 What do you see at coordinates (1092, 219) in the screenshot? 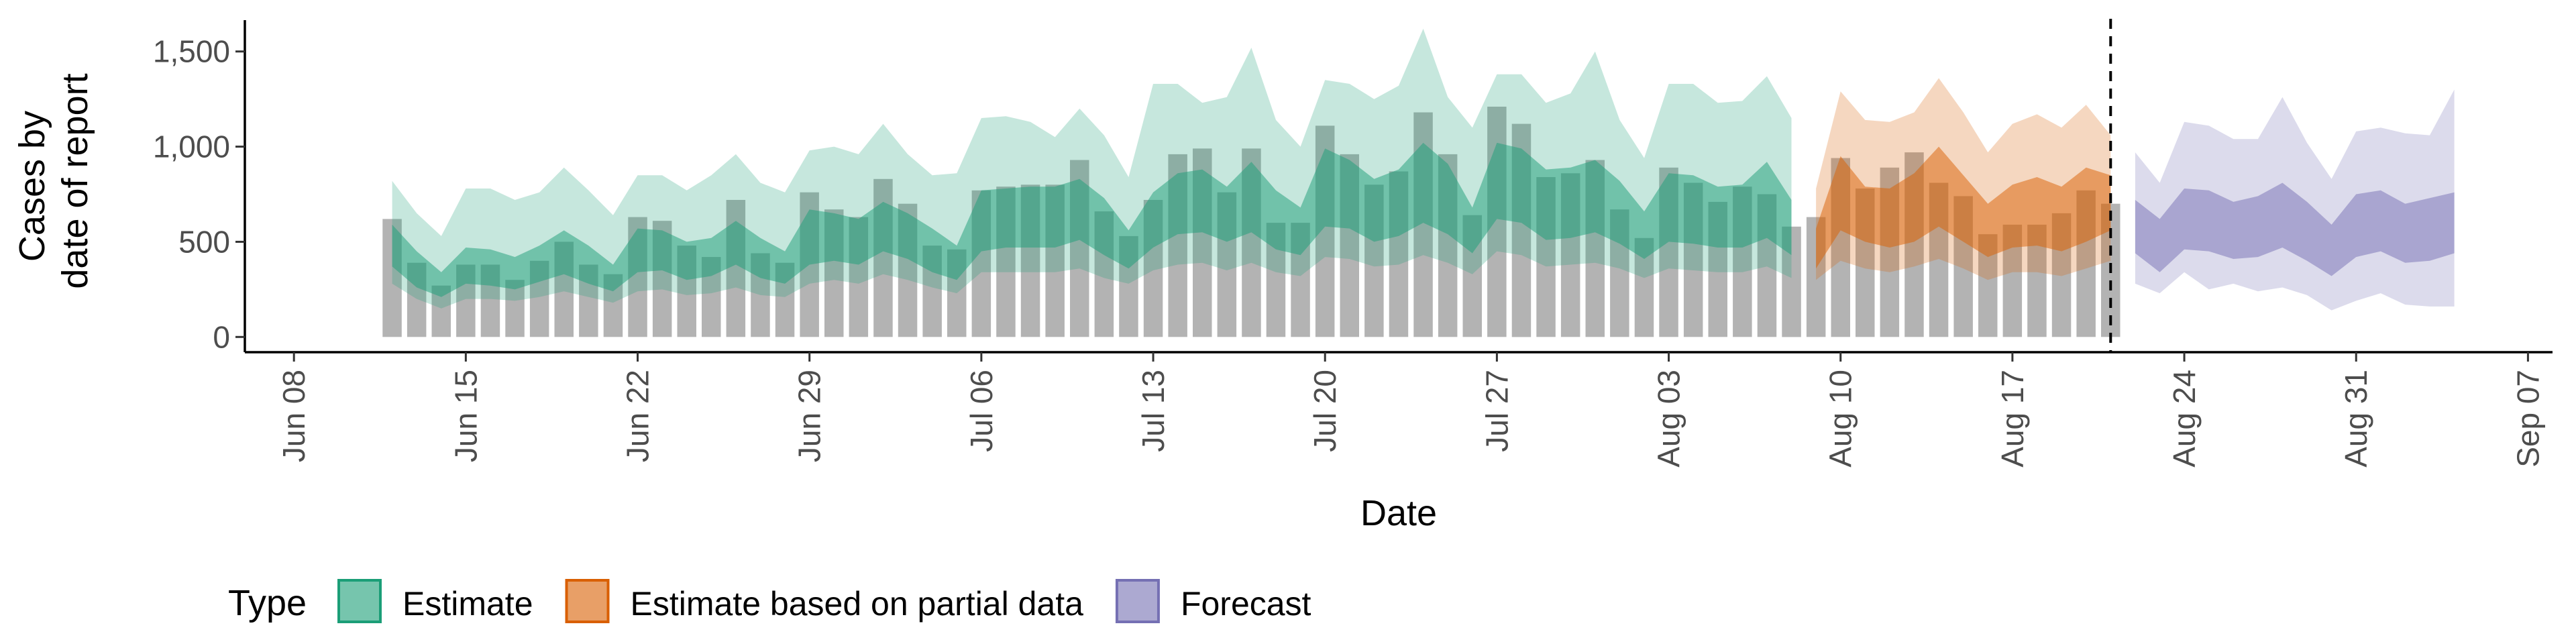
I see `series-0-inner-band` at bounding box center [1092, 219].